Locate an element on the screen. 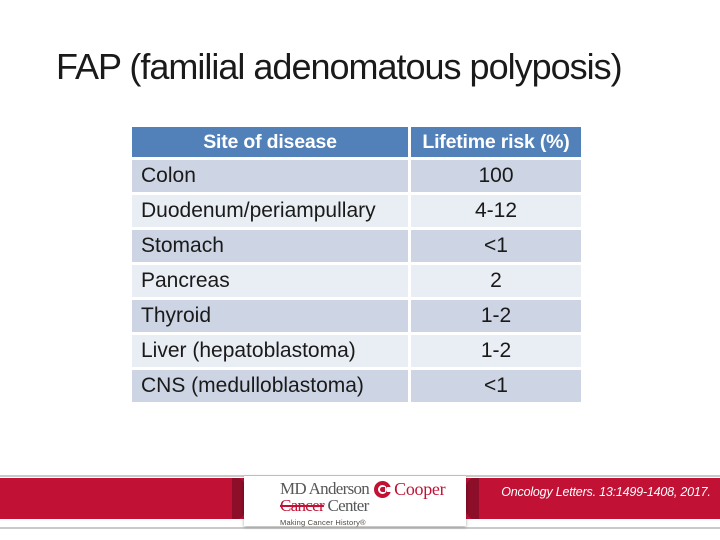  ribbon-fold-right is located at coordinates (471, 498).